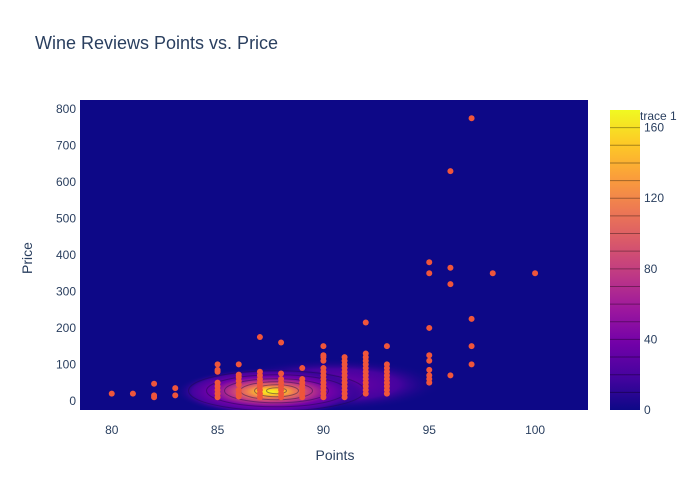 The width and height of the screenshot is (700, 500). Describe the element at coordinates (112, 430) in the screenshot. I see `x-tick-label: 80` at that location.